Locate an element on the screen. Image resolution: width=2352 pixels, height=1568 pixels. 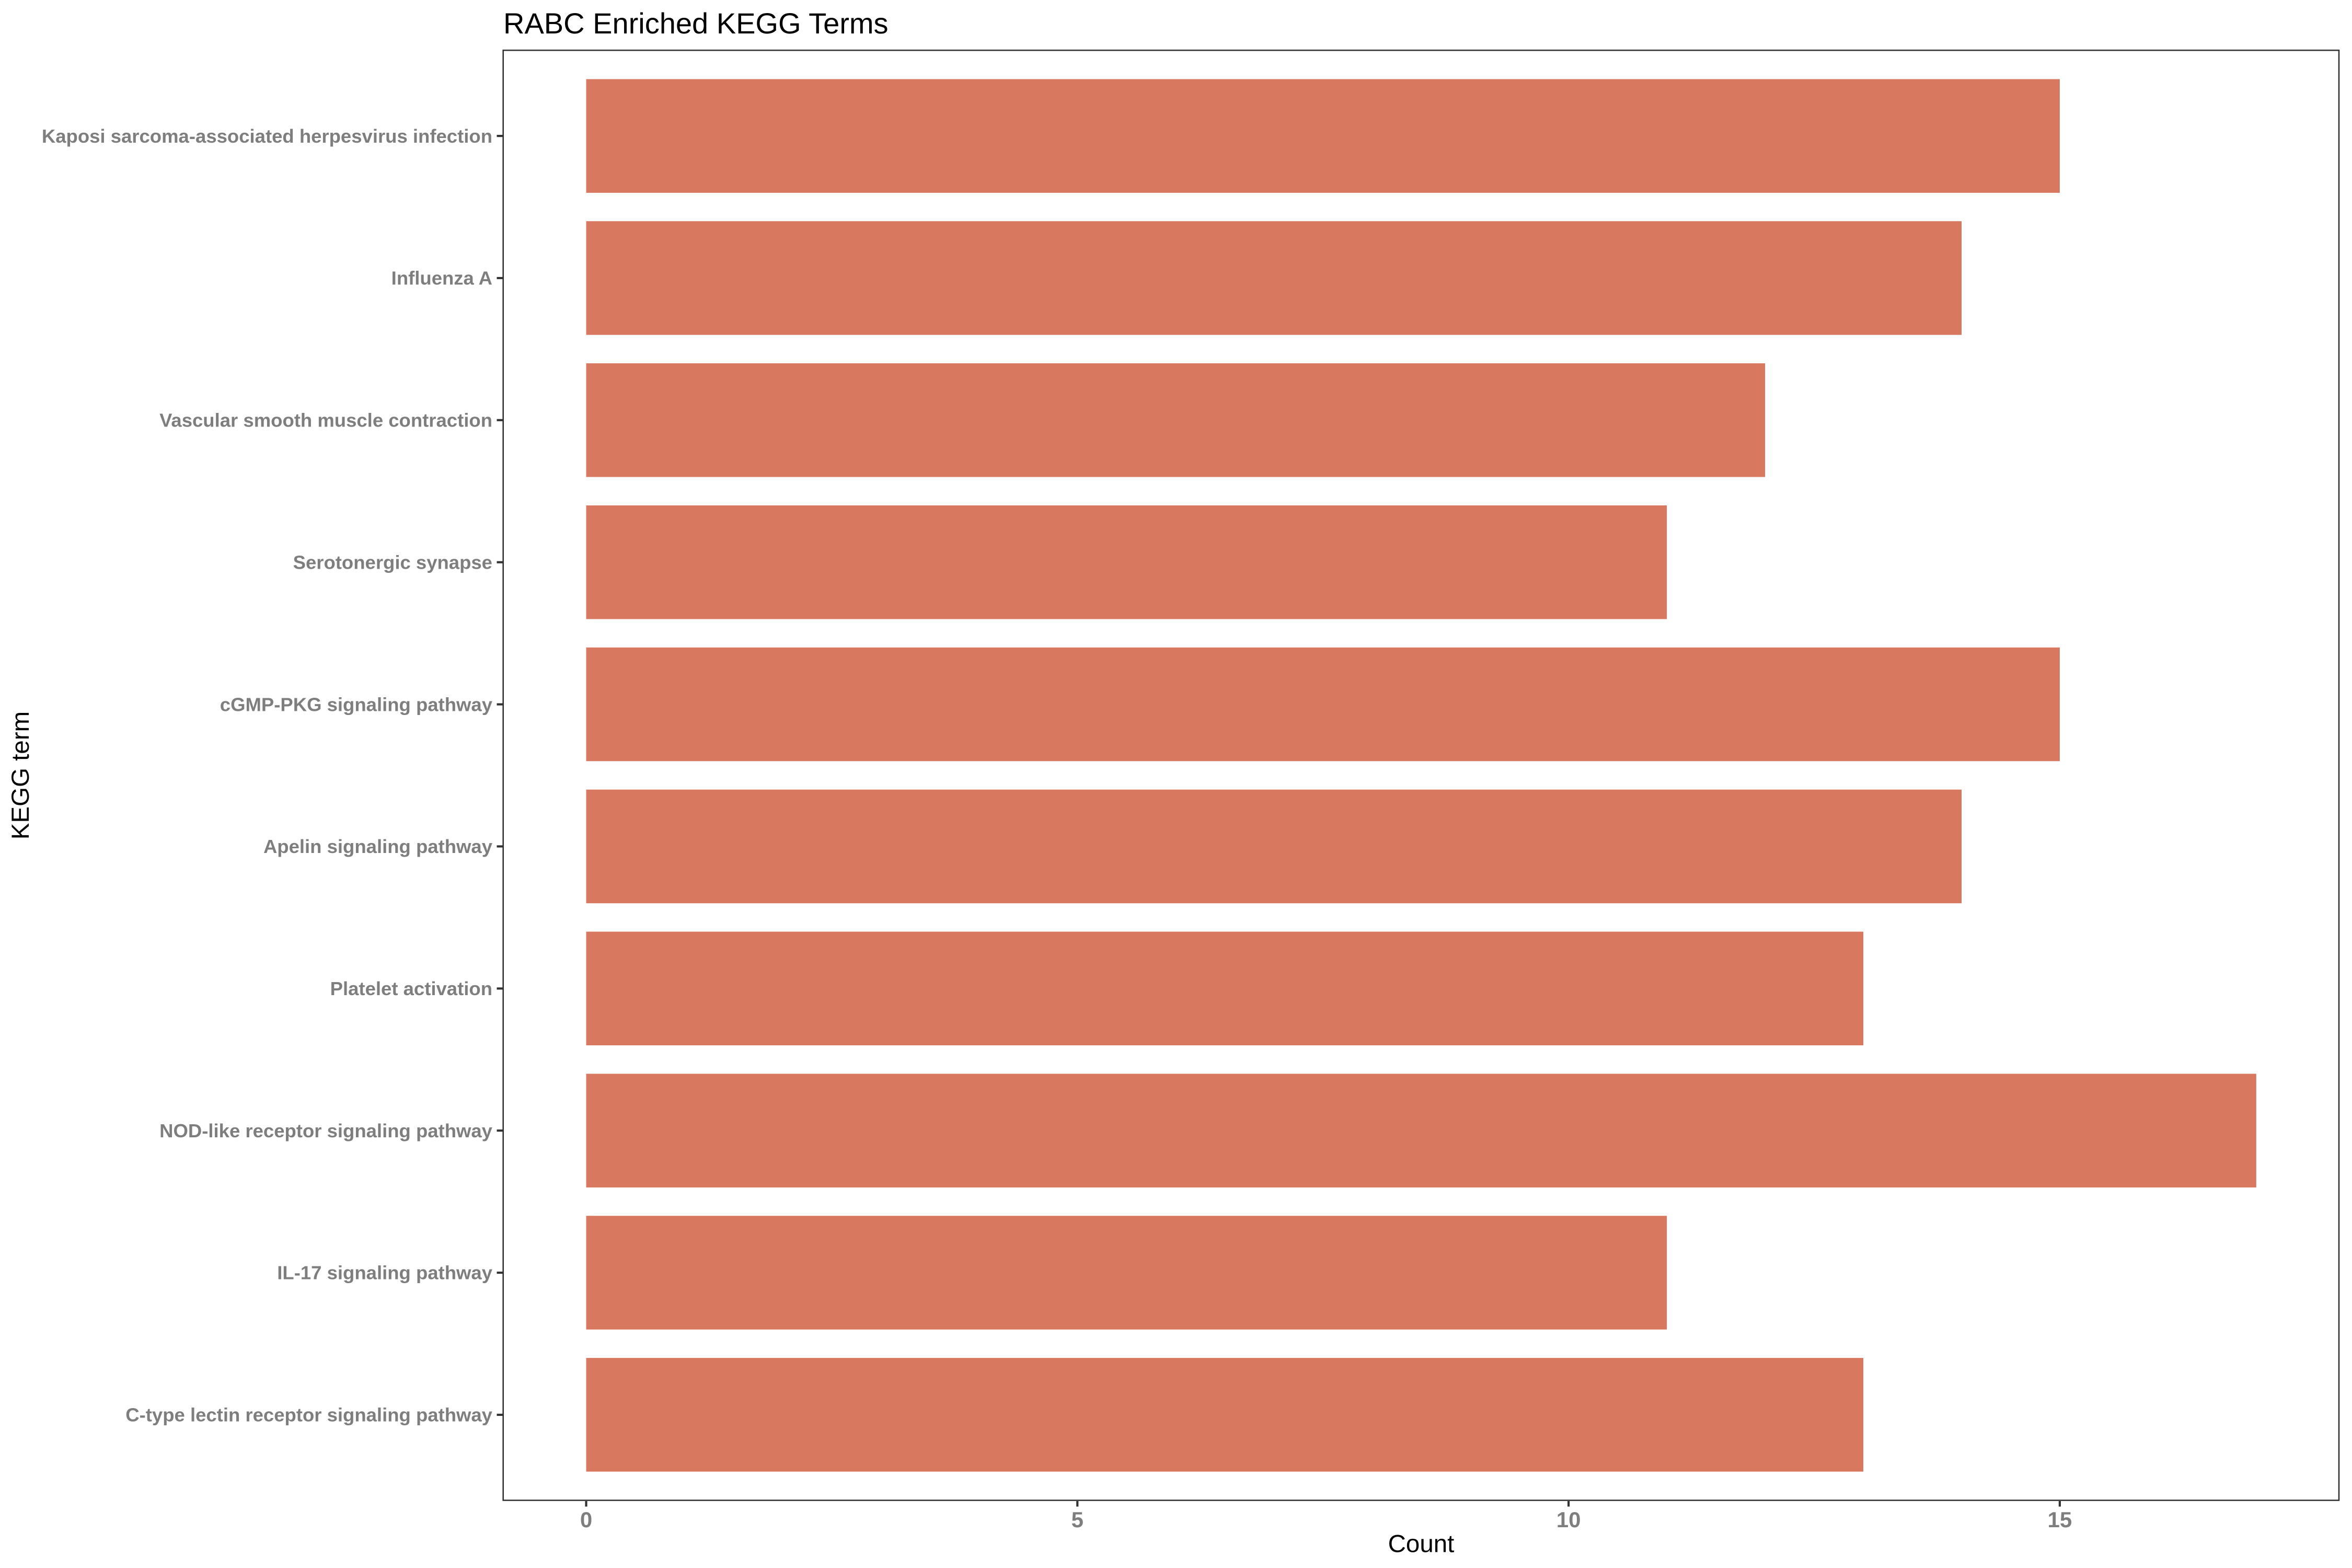
svg-text: 5 is located at coordinates (1077, 1519).